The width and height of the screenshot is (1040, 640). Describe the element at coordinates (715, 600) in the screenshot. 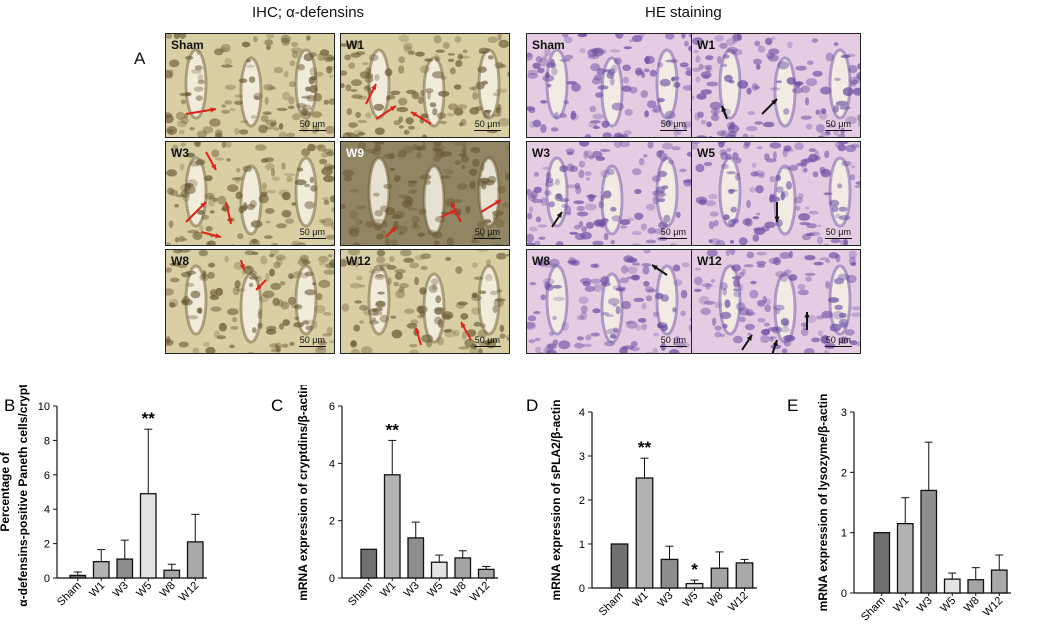

I see `x-tick-label: W8` at that location.